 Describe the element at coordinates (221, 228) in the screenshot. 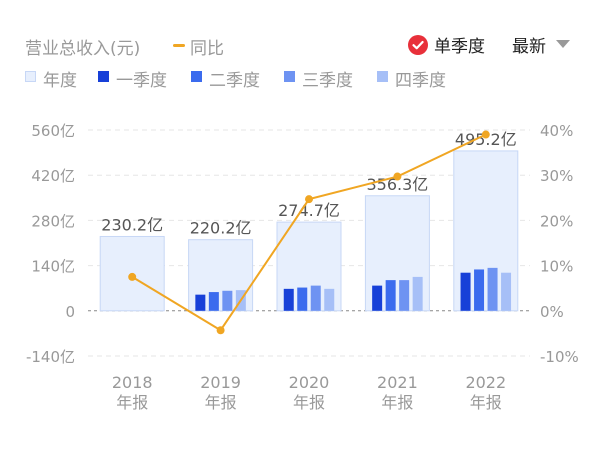

I see `annual-value-label: 220.2亿` at that location.